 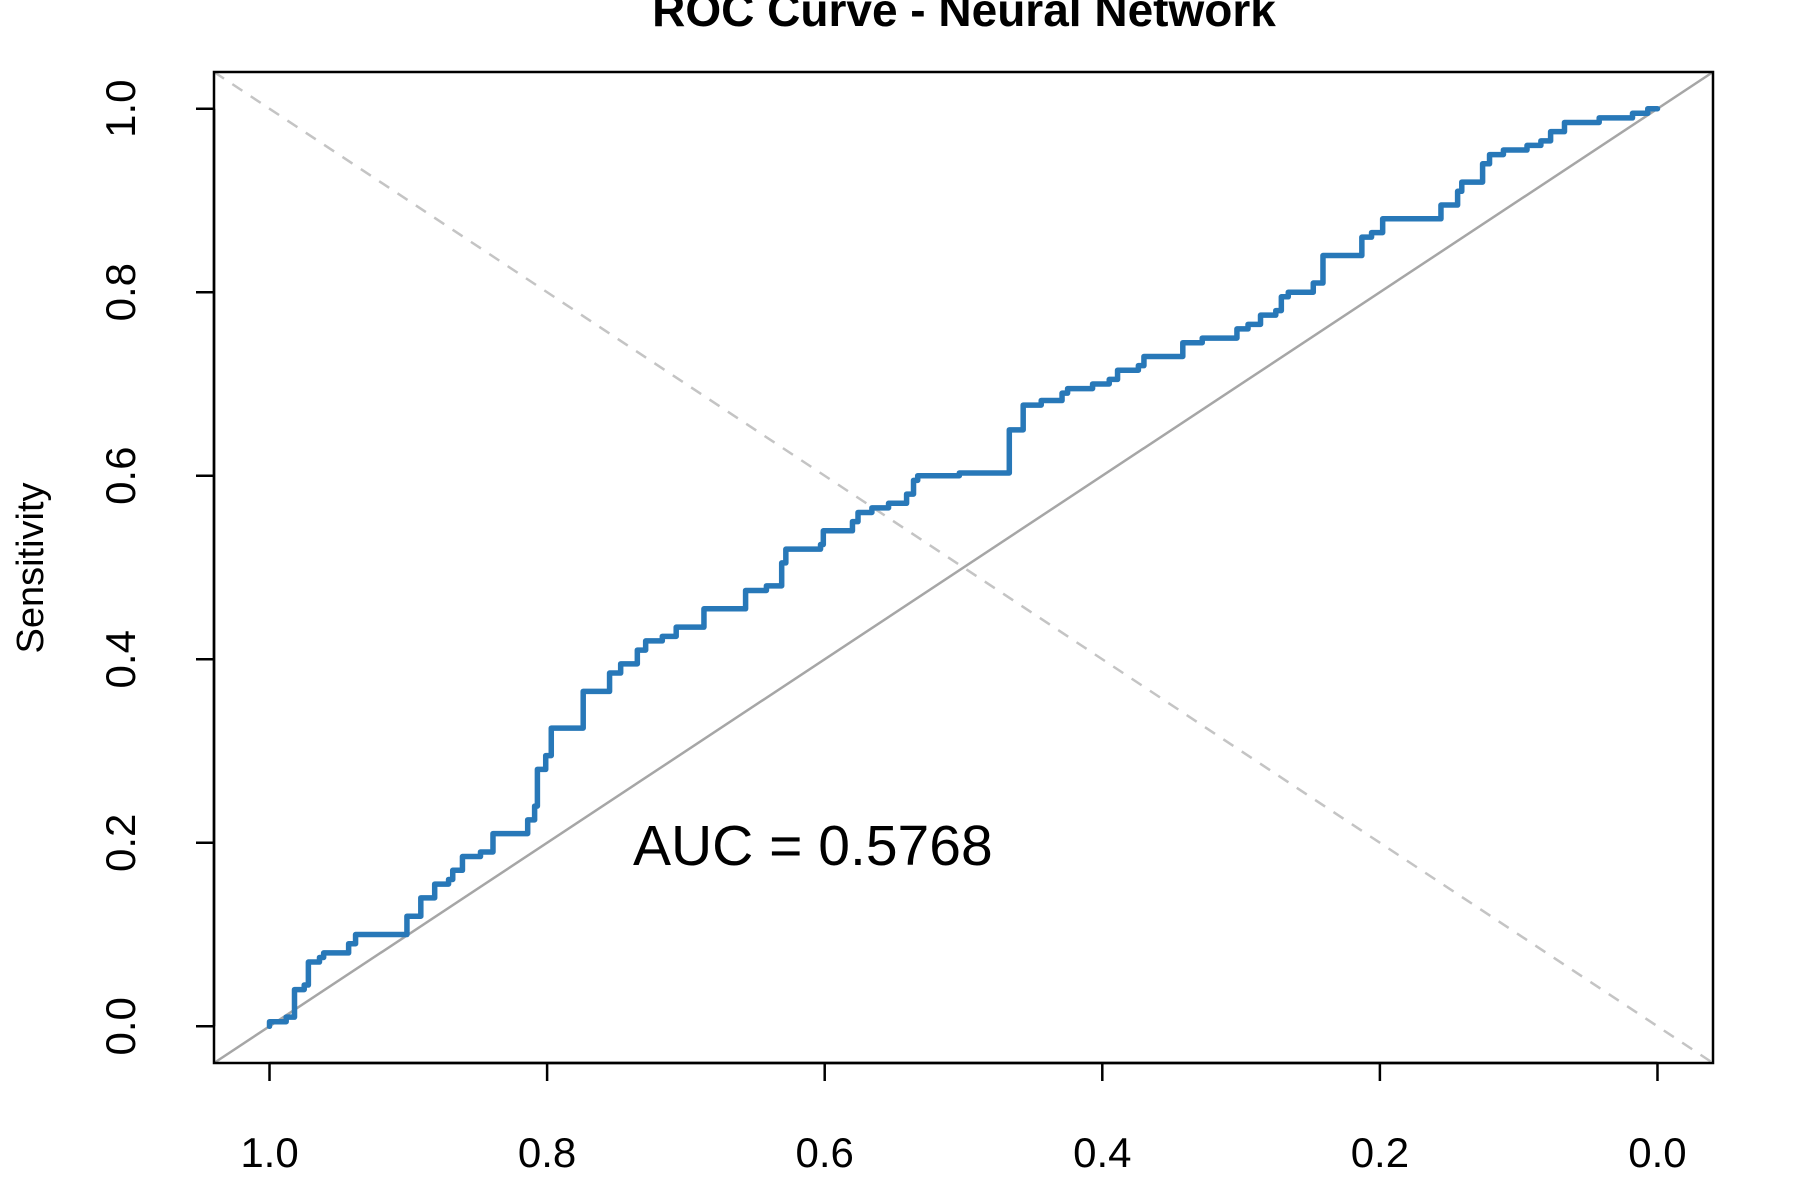 I want to click on y-tick-label: 0.8, so click(x=120, y=292).